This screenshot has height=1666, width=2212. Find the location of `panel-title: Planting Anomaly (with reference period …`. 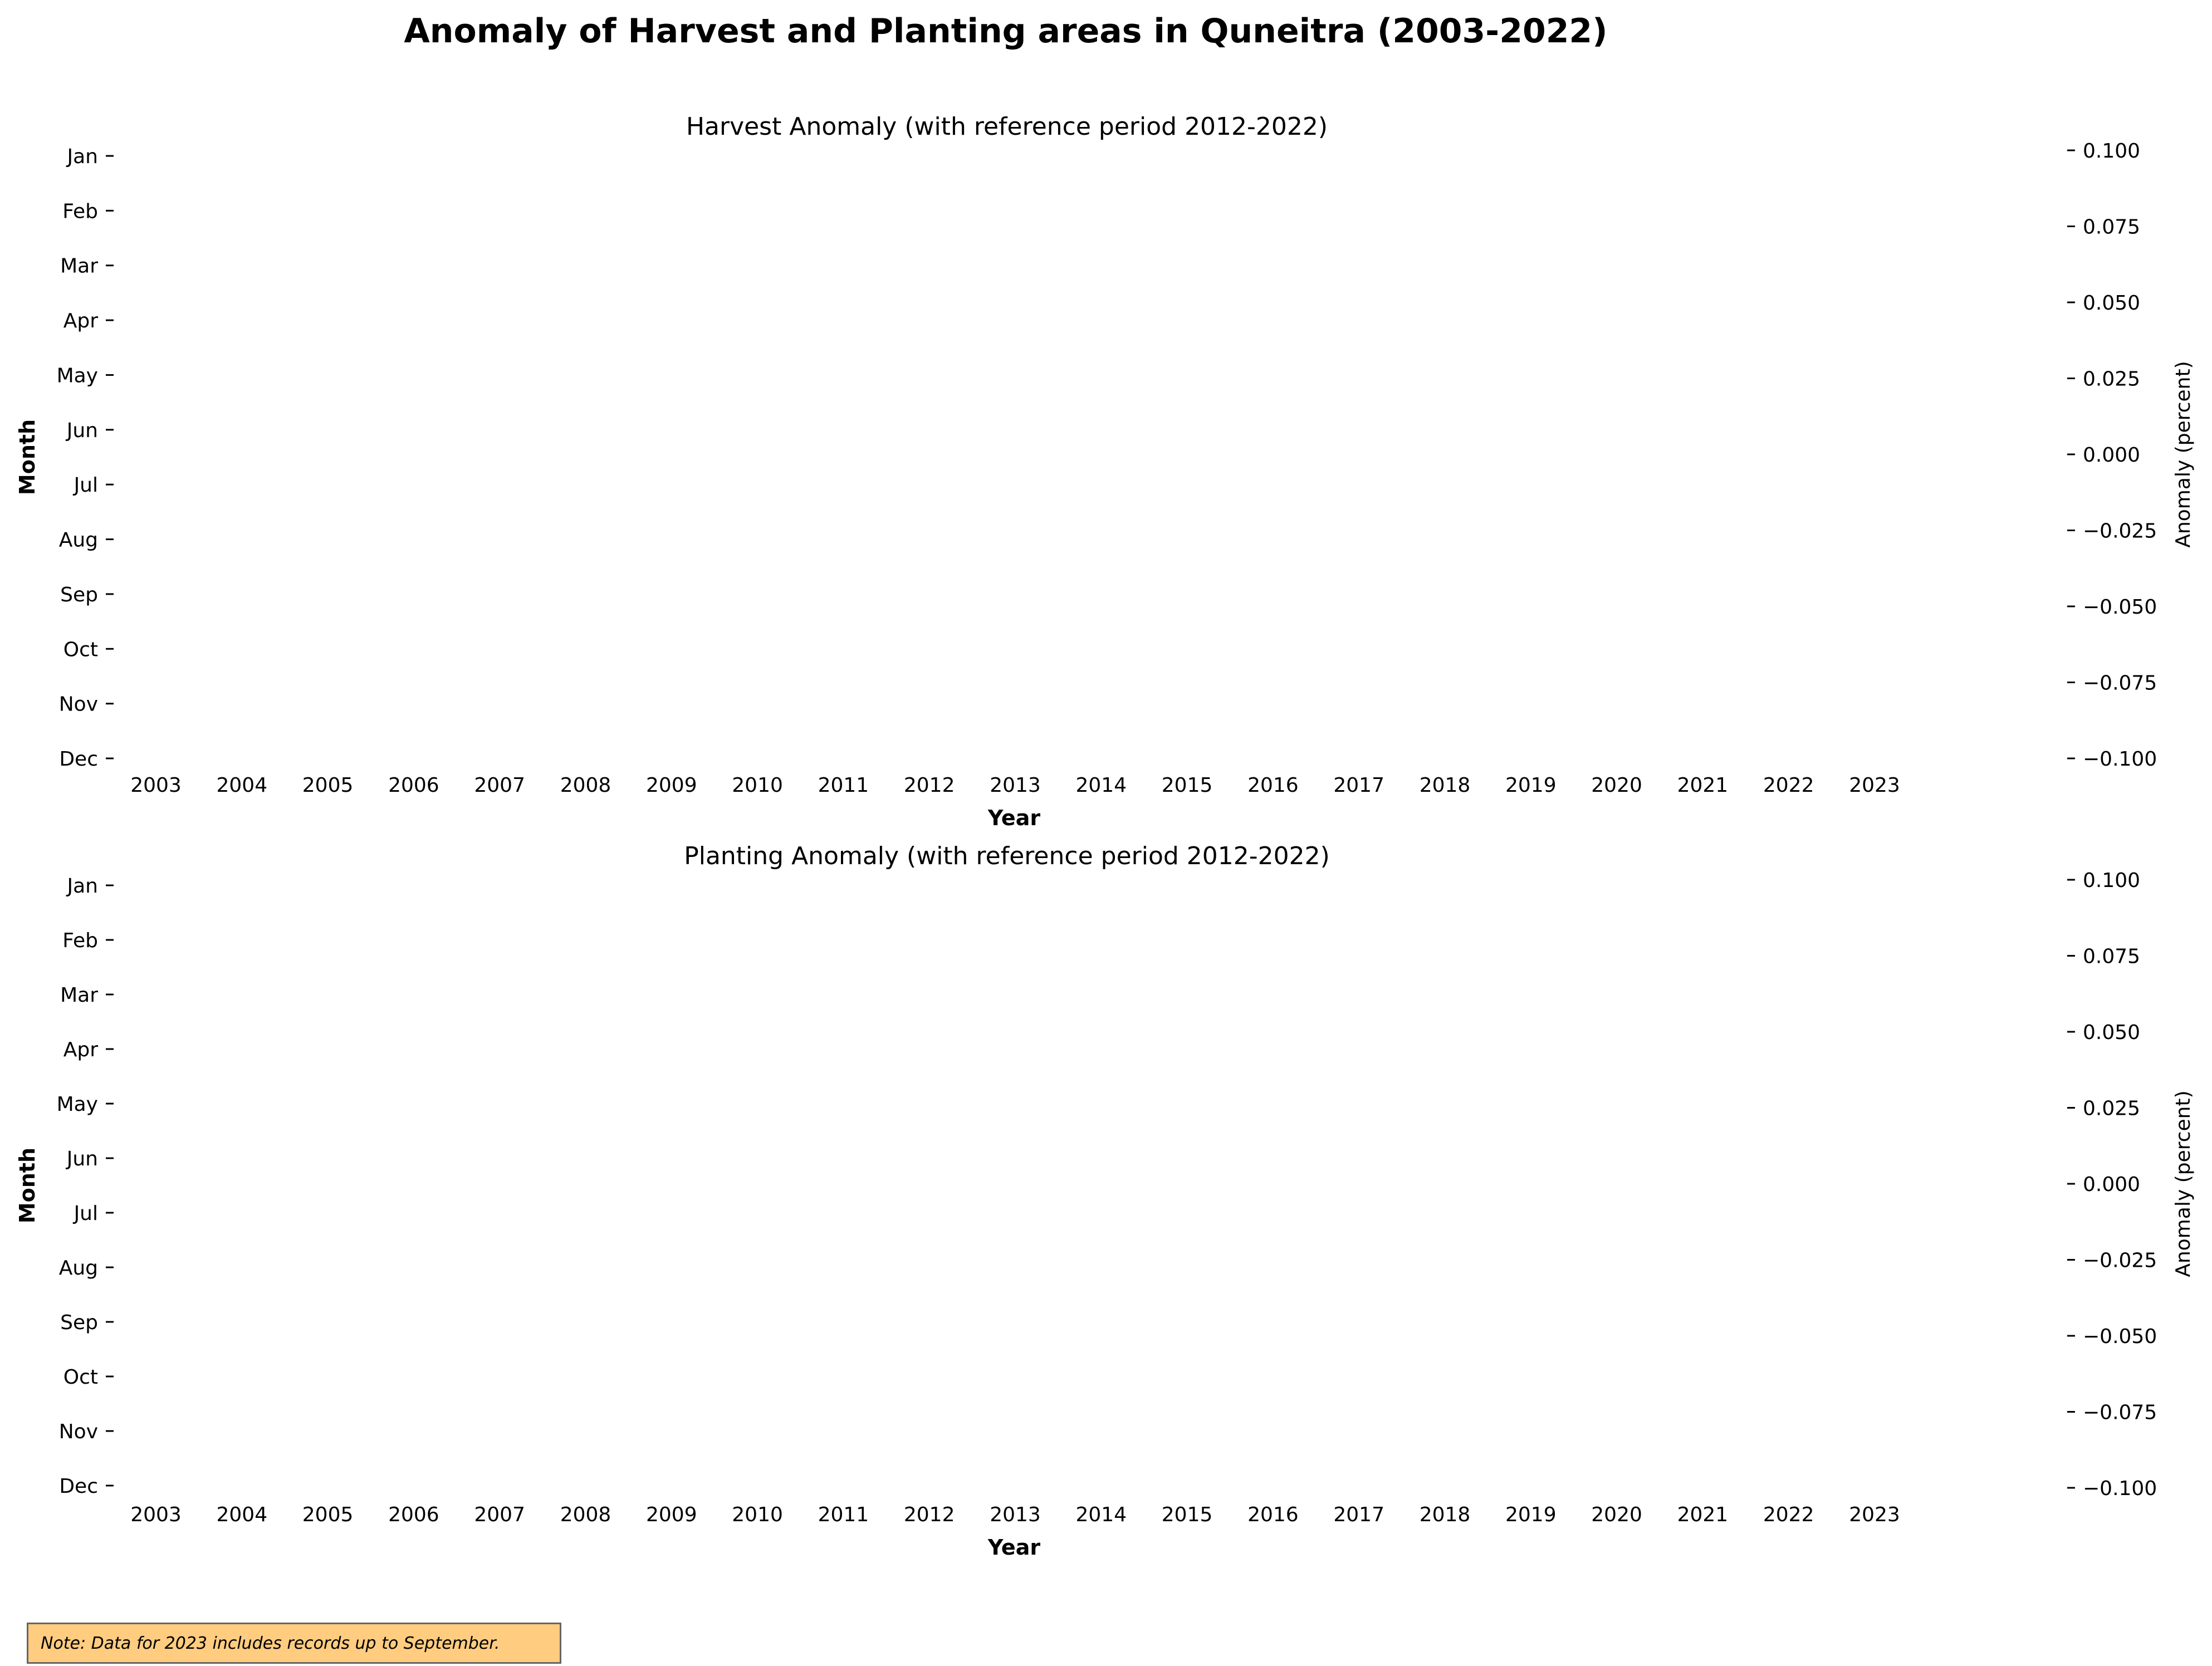

panel-title: Planting Anomaly (with reference period … is located at coordinates (1007, 856).